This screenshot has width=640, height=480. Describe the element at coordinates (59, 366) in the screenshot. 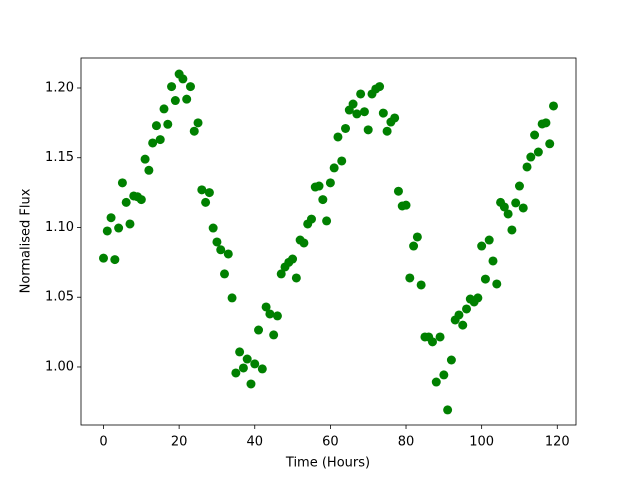

I see `y-tick-label: 1.00` at that location.